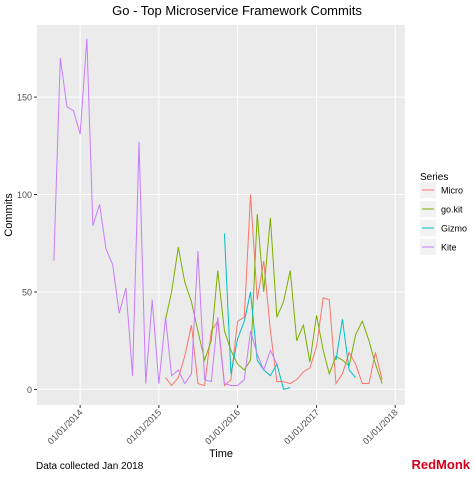 The height and width of the screenshot is (479, 474). What do you see at coordinates (452, 210) in the screenshot?
I see `legend-label: go.kit` at bounding box center [452, 210].